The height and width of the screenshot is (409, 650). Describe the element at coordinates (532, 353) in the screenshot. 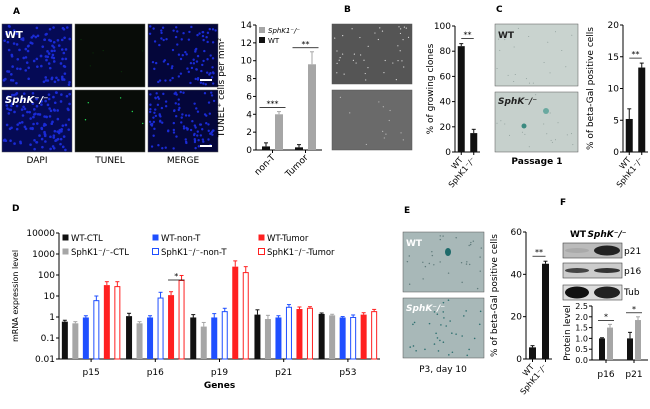

I see `bar-e` at that location.